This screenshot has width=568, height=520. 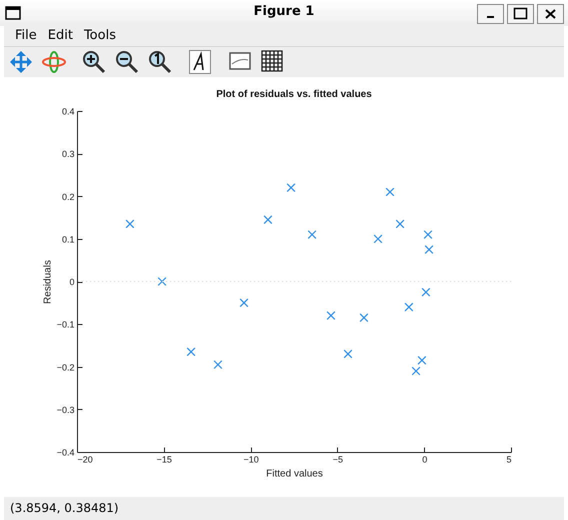 I want to click on x-axis-title: Fitted values, so click(x=294, y=474).